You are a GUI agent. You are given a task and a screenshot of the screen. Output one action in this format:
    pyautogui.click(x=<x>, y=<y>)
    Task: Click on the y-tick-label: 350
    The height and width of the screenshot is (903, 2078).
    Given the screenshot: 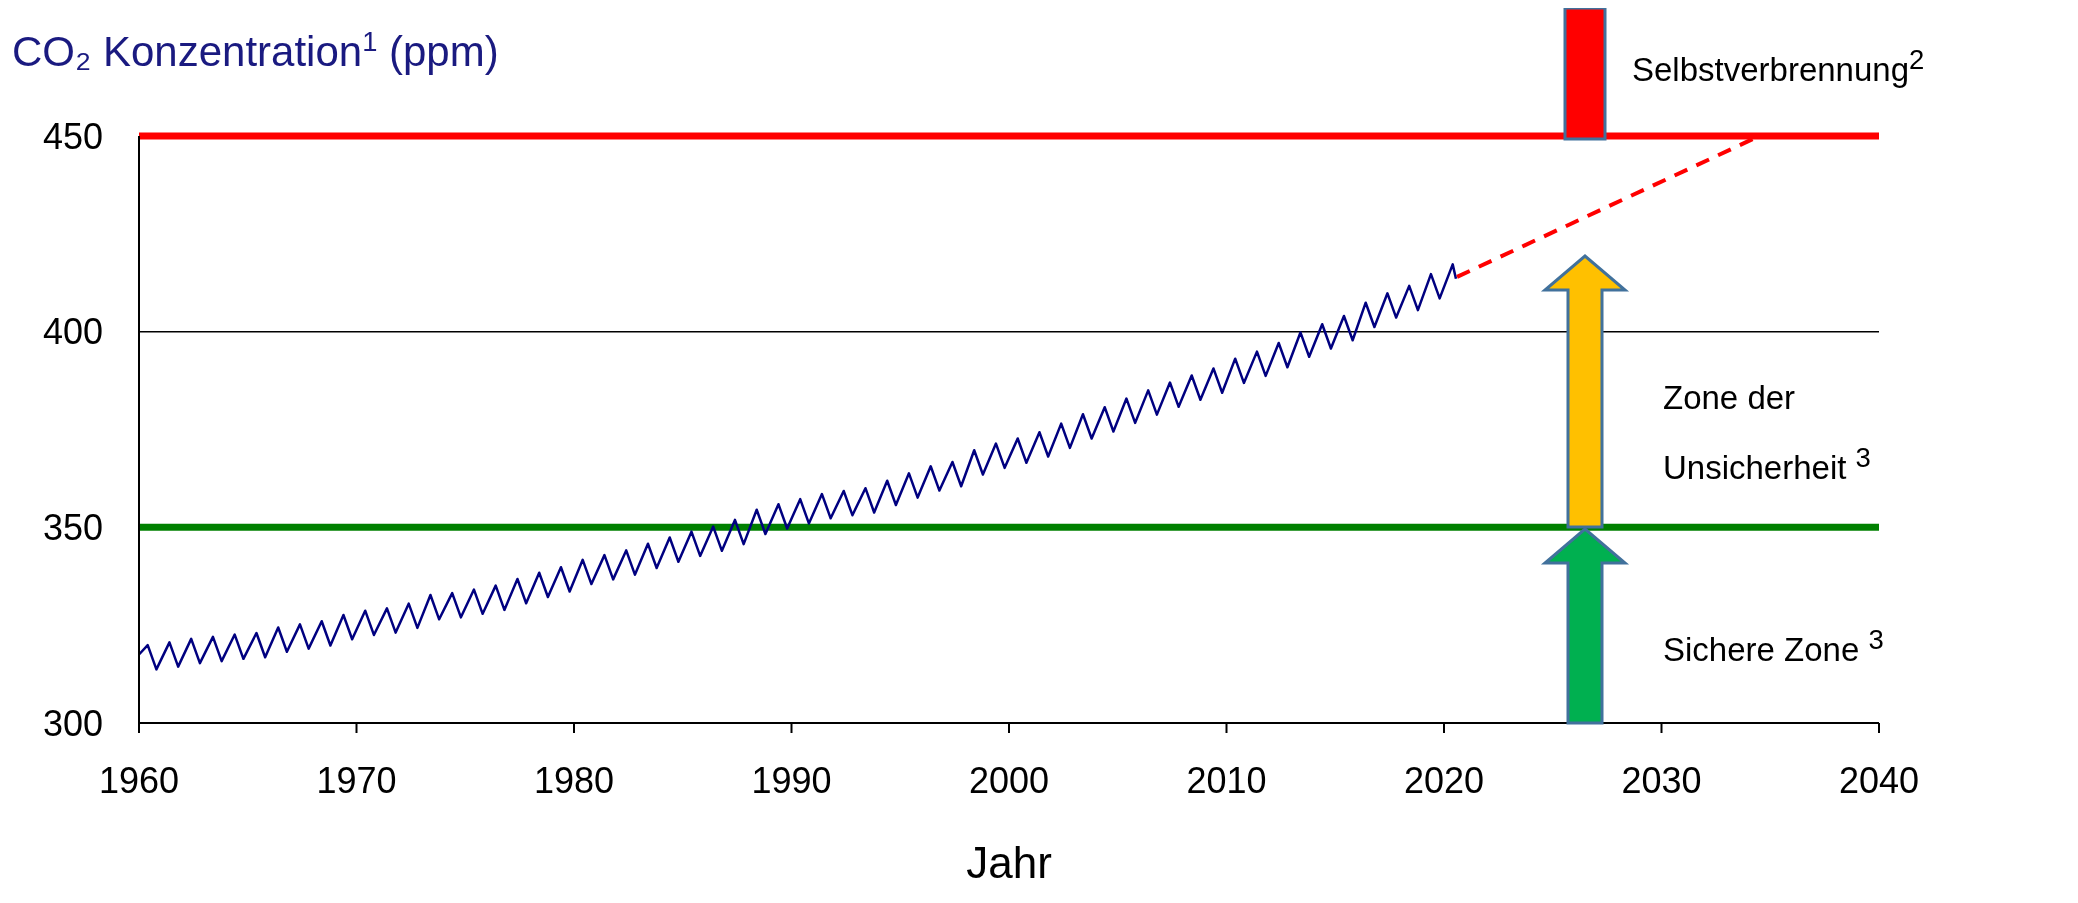 What is the action you would take?
    pyautogui.click(x=72, y=528)
    